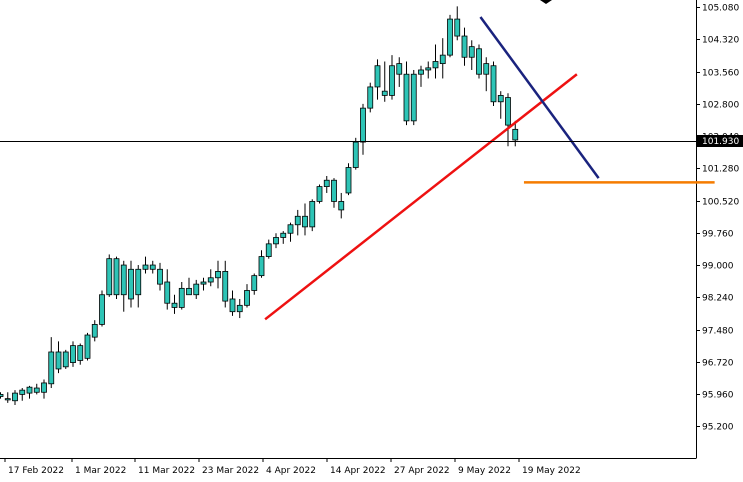 The width and height of the screenshot is (743, 482). Describe the element at coordinates (720, 141) in the screenshot. I see `current-price-badge` at that location.